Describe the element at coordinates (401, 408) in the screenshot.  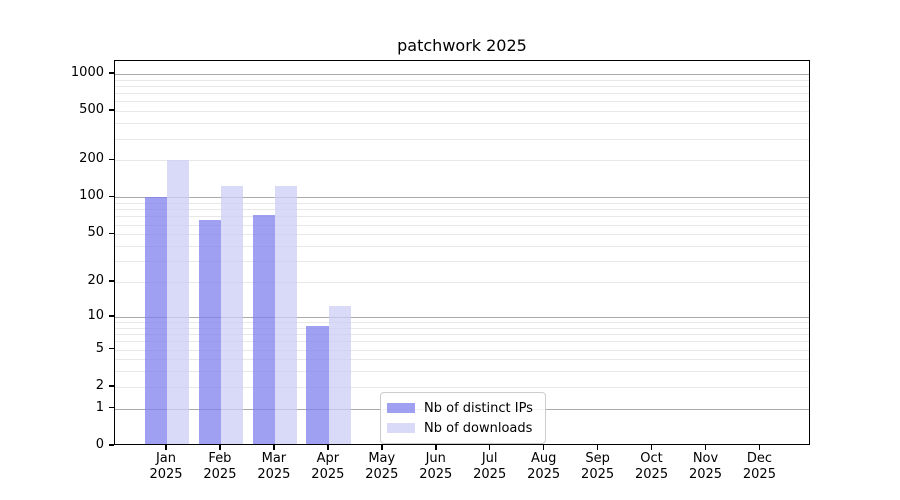
I see `legend-swatch` at that location.